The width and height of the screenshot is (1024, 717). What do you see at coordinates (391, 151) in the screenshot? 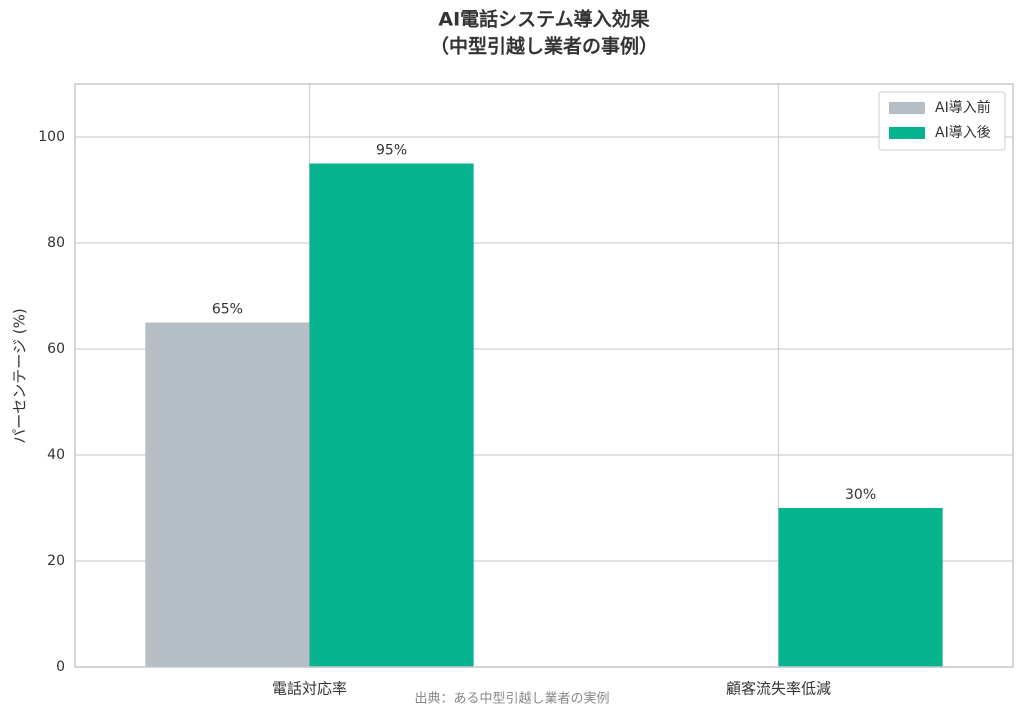
I see `value-label: 95%` at bounding box center [391, 151].